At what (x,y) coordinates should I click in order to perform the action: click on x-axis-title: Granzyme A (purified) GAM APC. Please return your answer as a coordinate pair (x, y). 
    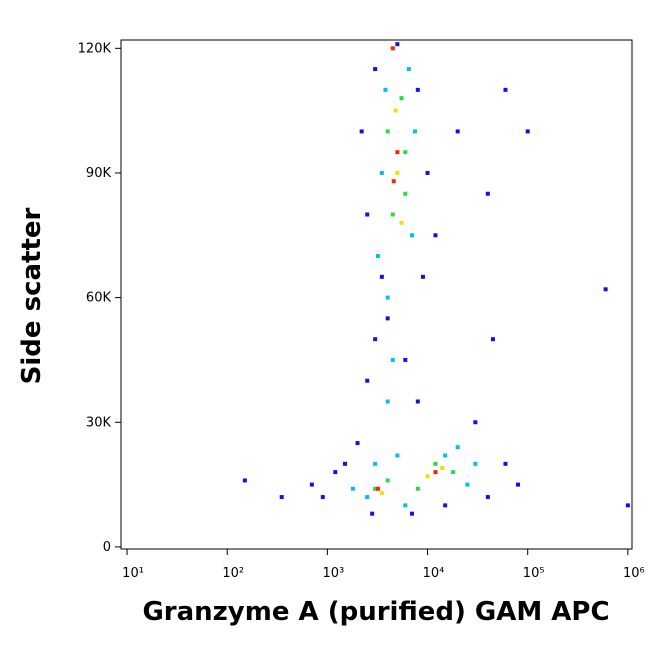
    Looking at the image, I should click on (375, 612).